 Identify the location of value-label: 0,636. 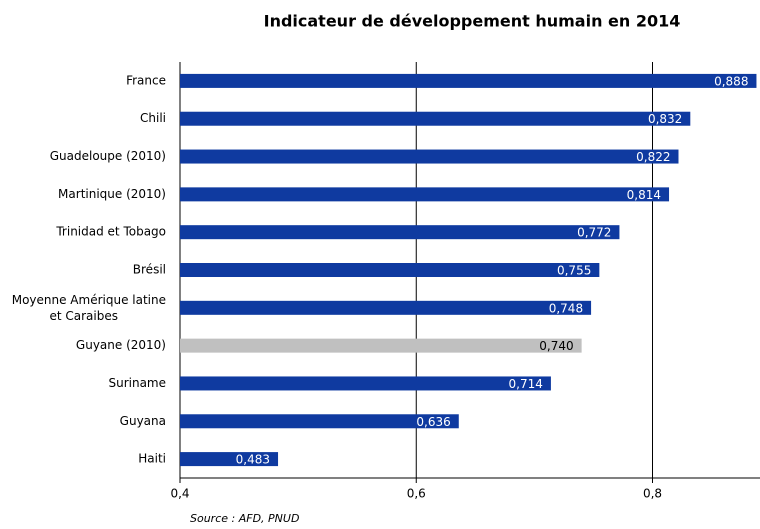
(433, 422).